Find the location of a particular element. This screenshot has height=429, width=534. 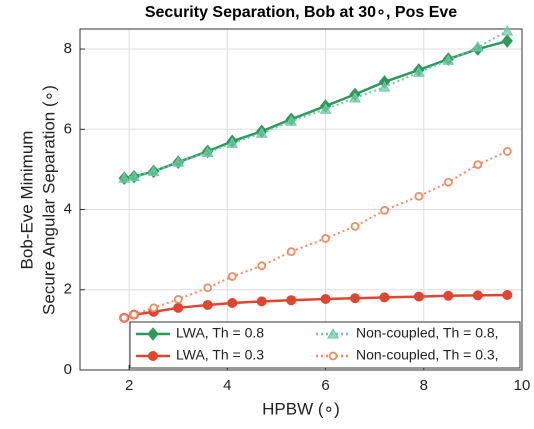

x-tick-label: 4 is located at coordinates (227, 385).